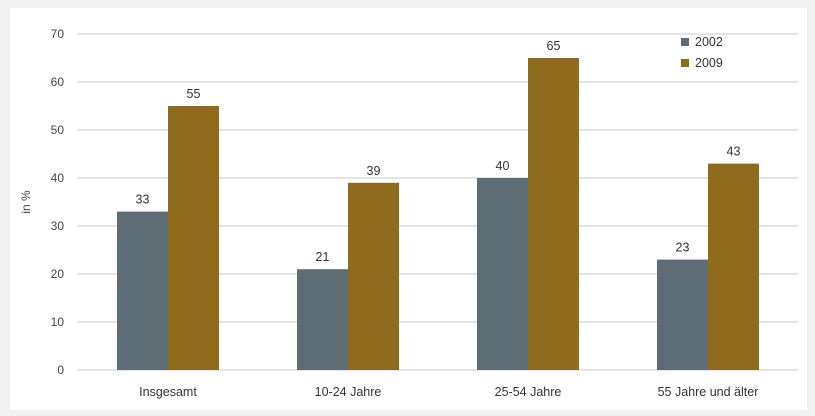 This screenshot has width=815, height=416. Describe the element at coordinates (58, 274) in the screenshot. I see `y-tick-label: 20` at that location.